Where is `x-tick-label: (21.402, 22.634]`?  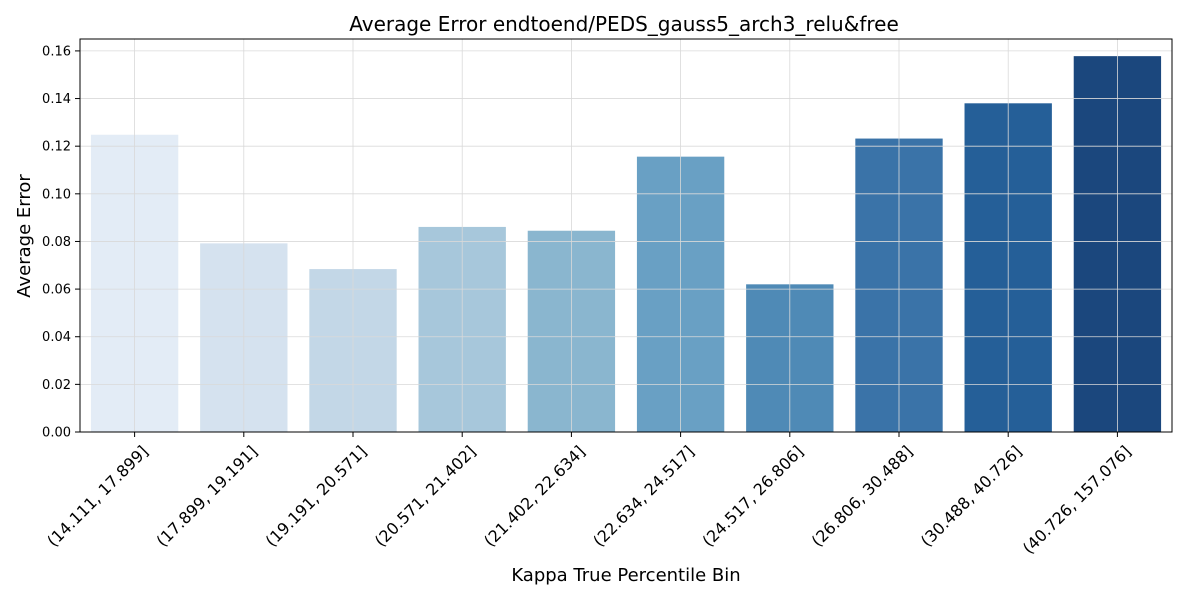 x-tick-label: (21.402, 22.634] is located at coordinates (534, 496).